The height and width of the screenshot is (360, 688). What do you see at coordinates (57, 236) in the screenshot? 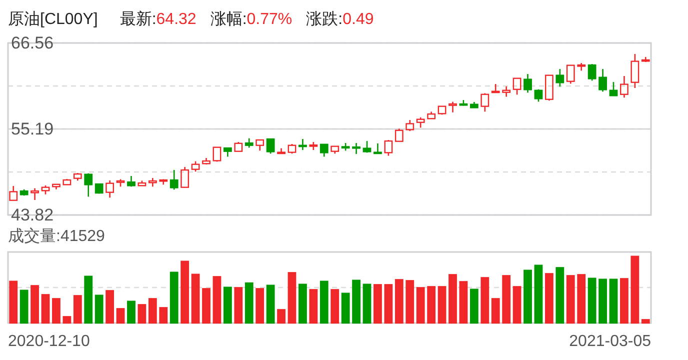
I see `chart-title: 成交量:41529` at bounding box center [57, 236].